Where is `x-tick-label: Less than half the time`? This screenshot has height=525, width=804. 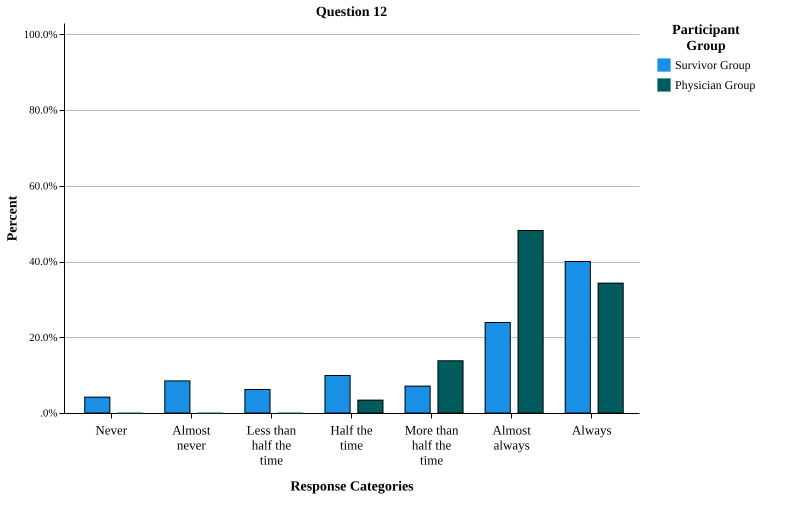 x-tick-label: Less than half the time is located at coordinates (271, 445).